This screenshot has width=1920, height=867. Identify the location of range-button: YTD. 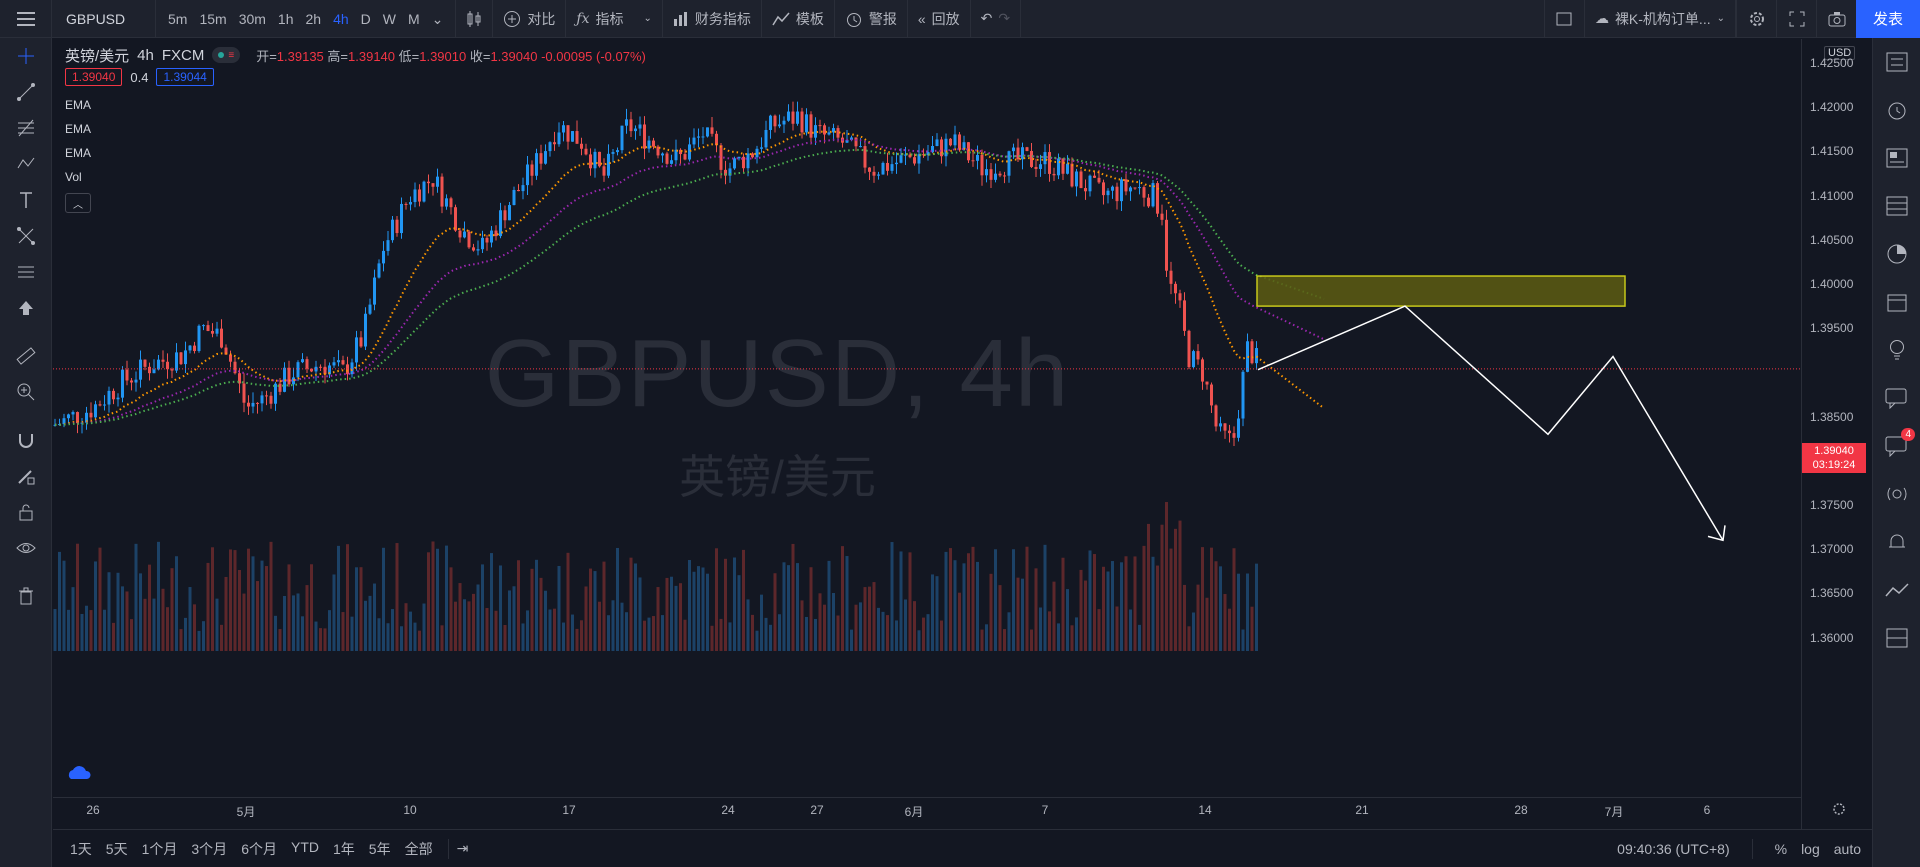
(304, 846).